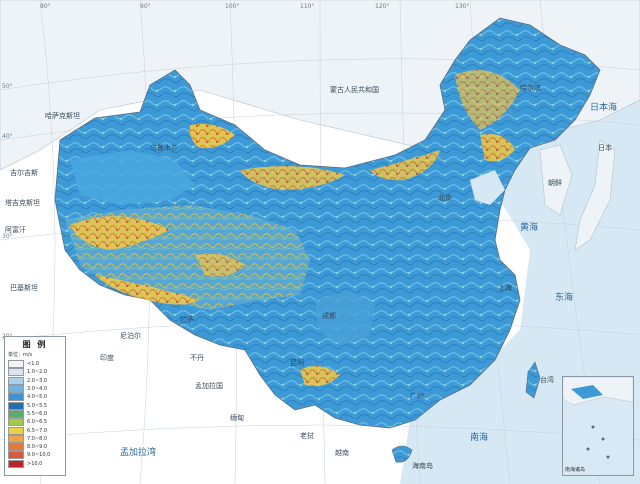  I want to click on label-yellow-sea: 黄海, so click(529, 227).